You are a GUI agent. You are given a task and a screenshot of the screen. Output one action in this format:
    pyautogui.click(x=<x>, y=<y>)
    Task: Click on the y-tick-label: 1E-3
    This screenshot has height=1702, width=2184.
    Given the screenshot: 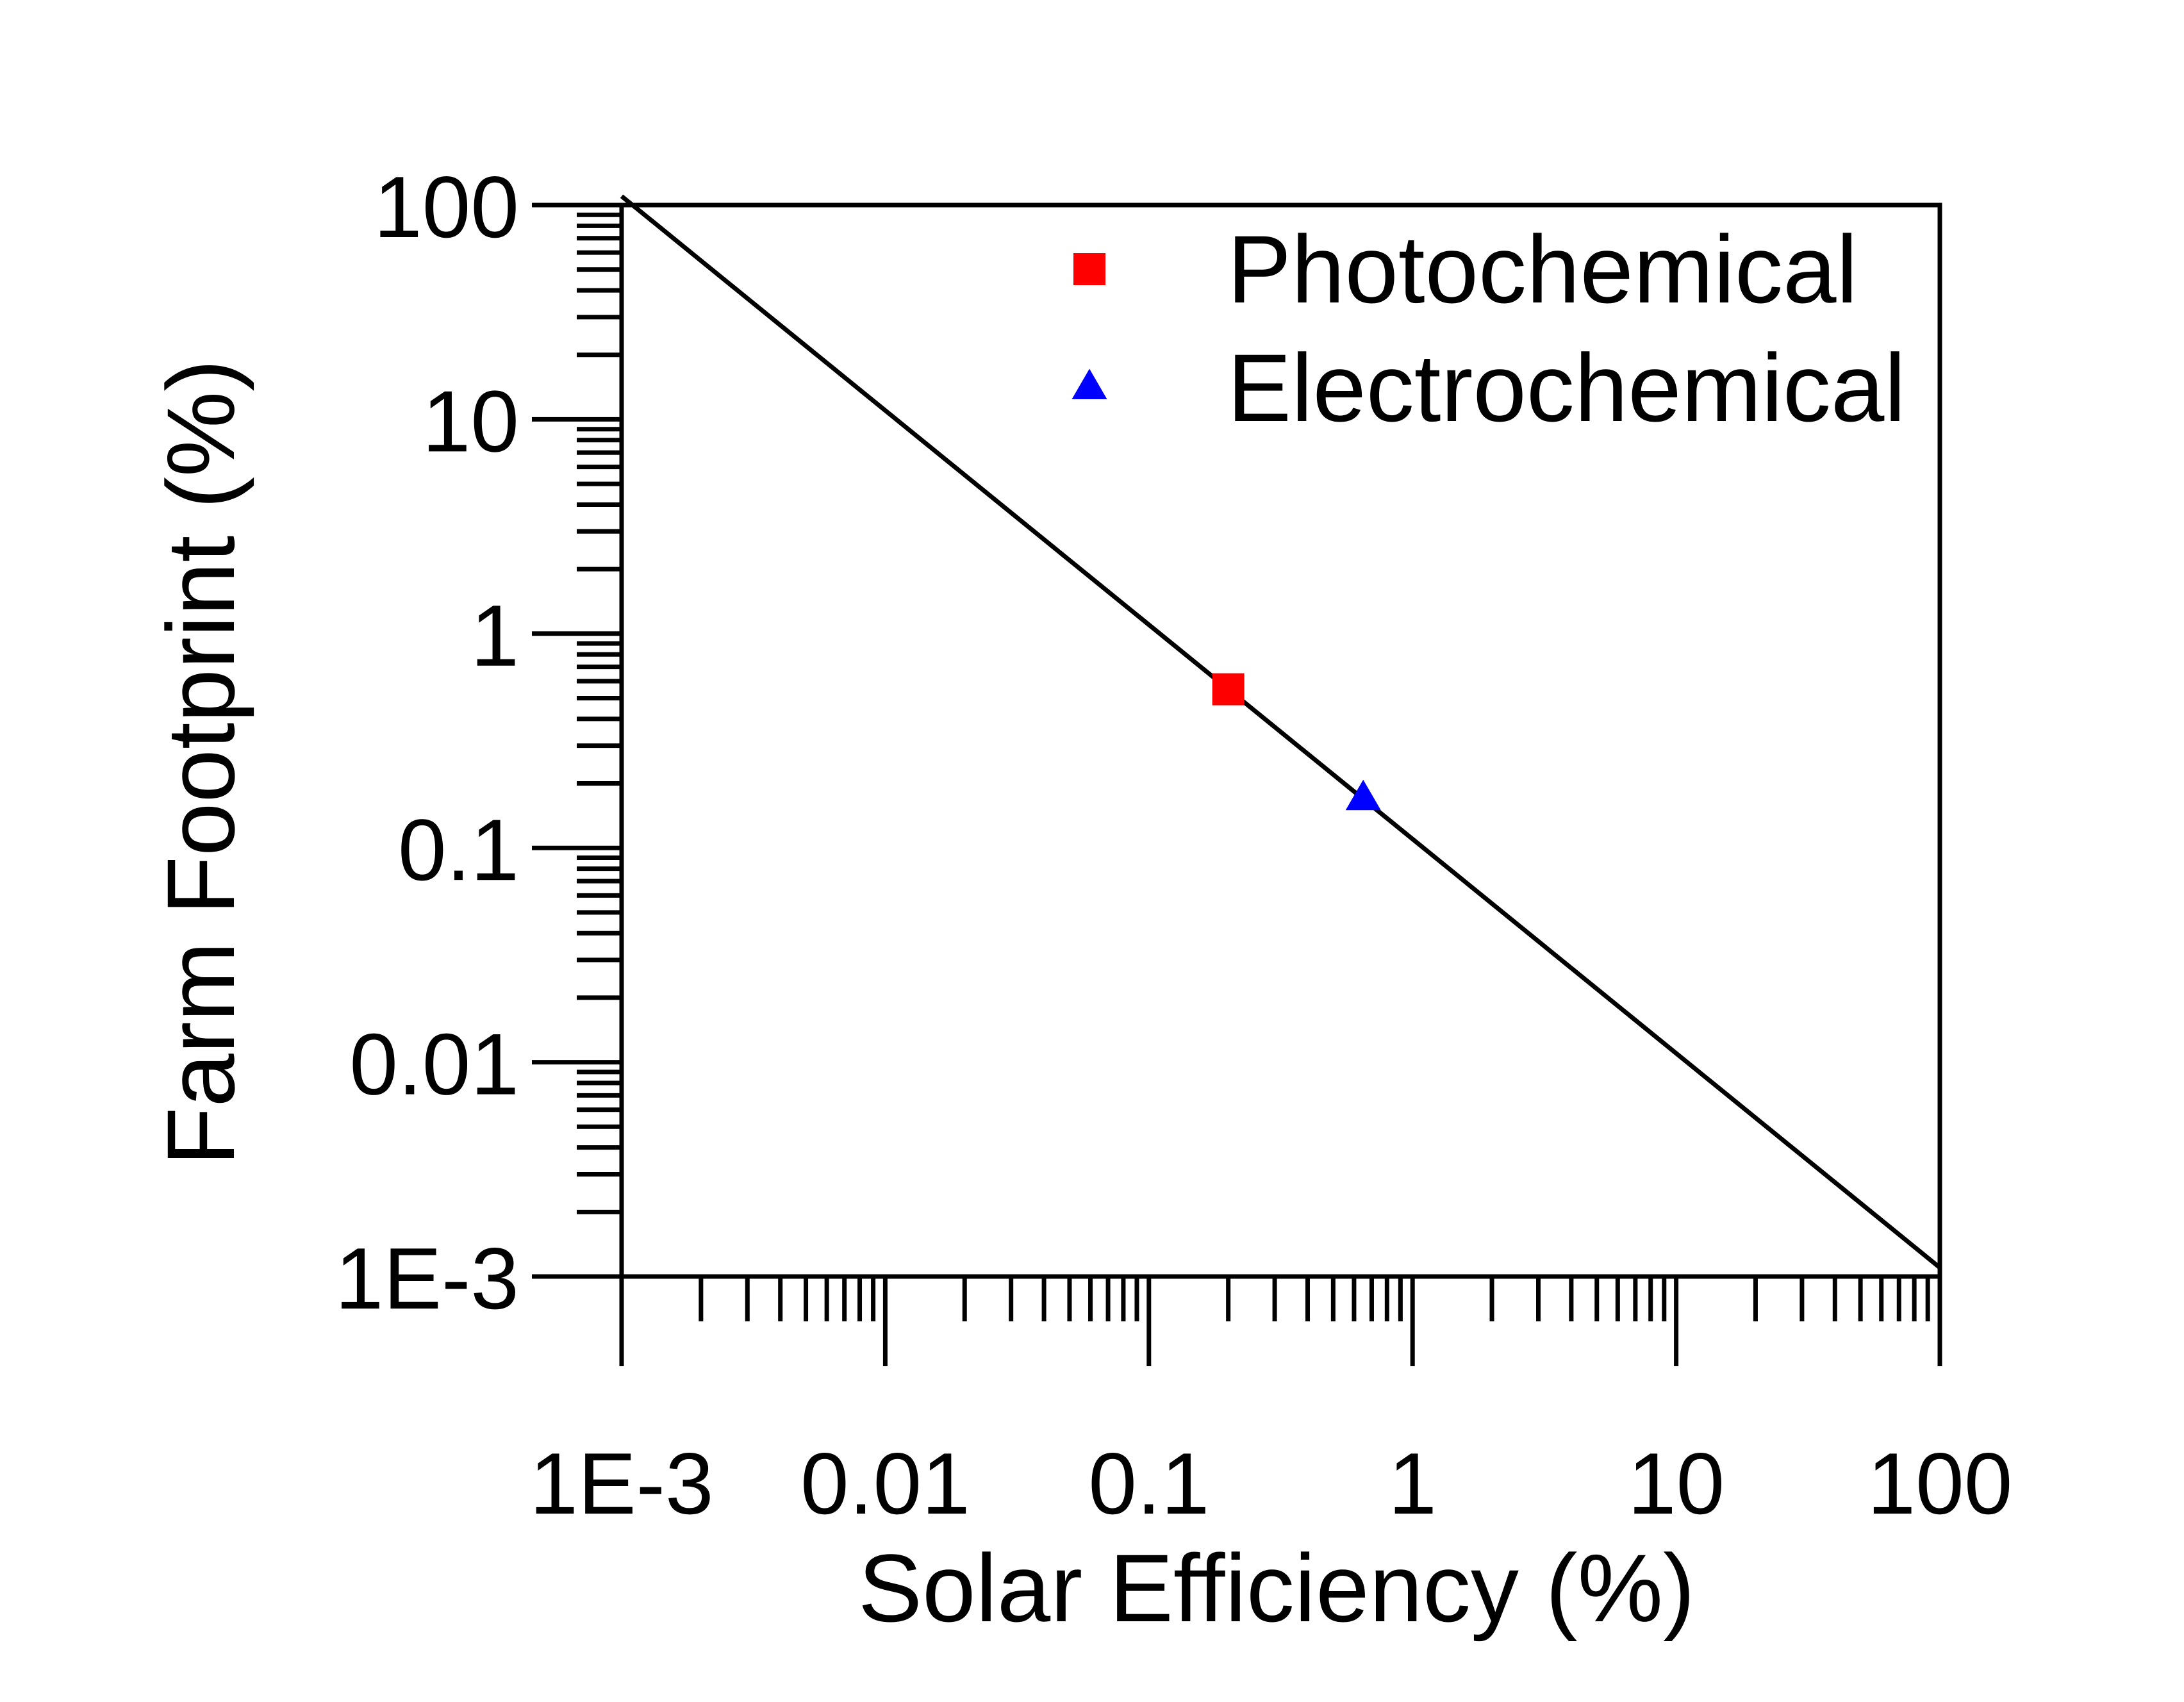 What is the action you would take?
    pyautogui.click(x=427, y=1278)
    